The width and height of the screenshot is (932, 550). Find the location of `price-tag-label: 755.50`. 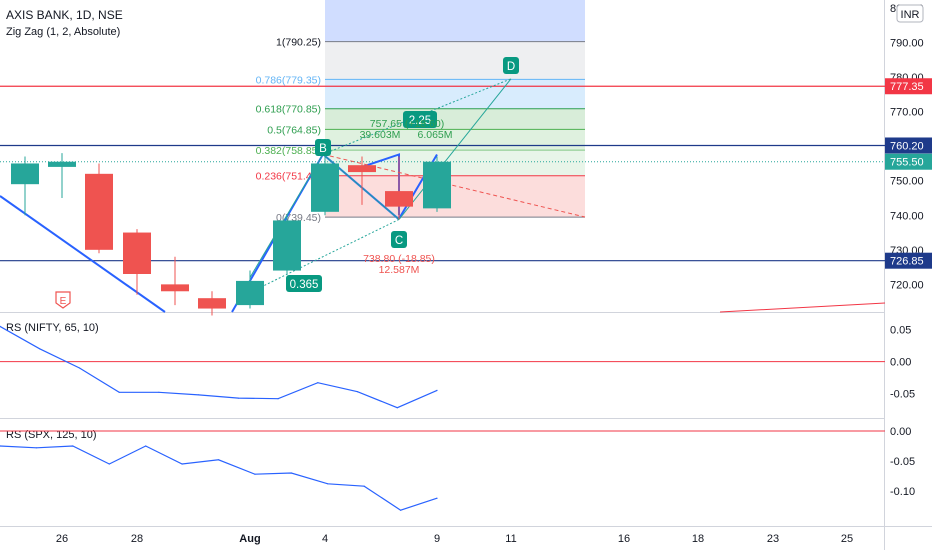

price-tag-label: 755.50 is located at coordinates (907, 163).